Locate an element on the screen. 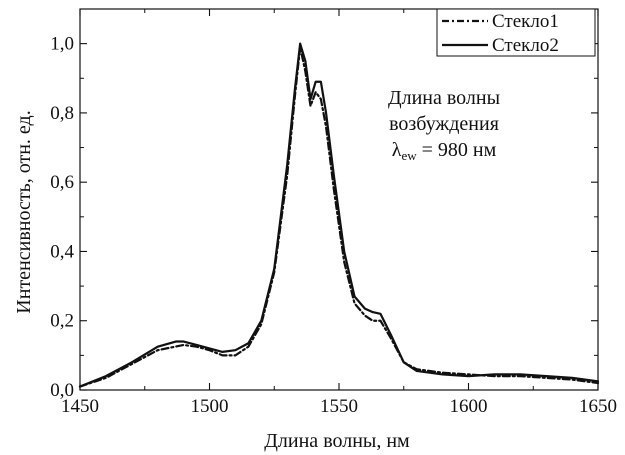 The image size is (625, 455). x-tick-label: 1600 is located at coordinates (469, 406).